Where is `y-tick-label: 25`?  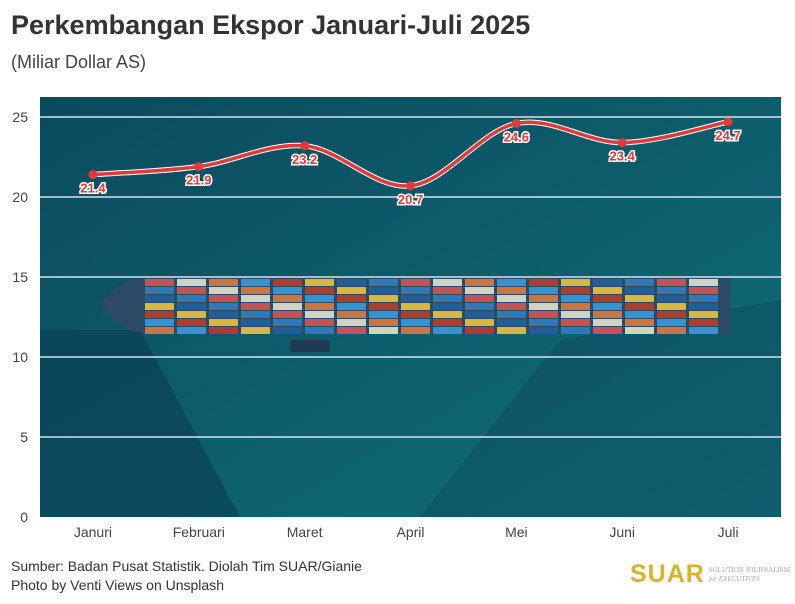 y-tick-label: 25 is located at coordinates (20, 117).